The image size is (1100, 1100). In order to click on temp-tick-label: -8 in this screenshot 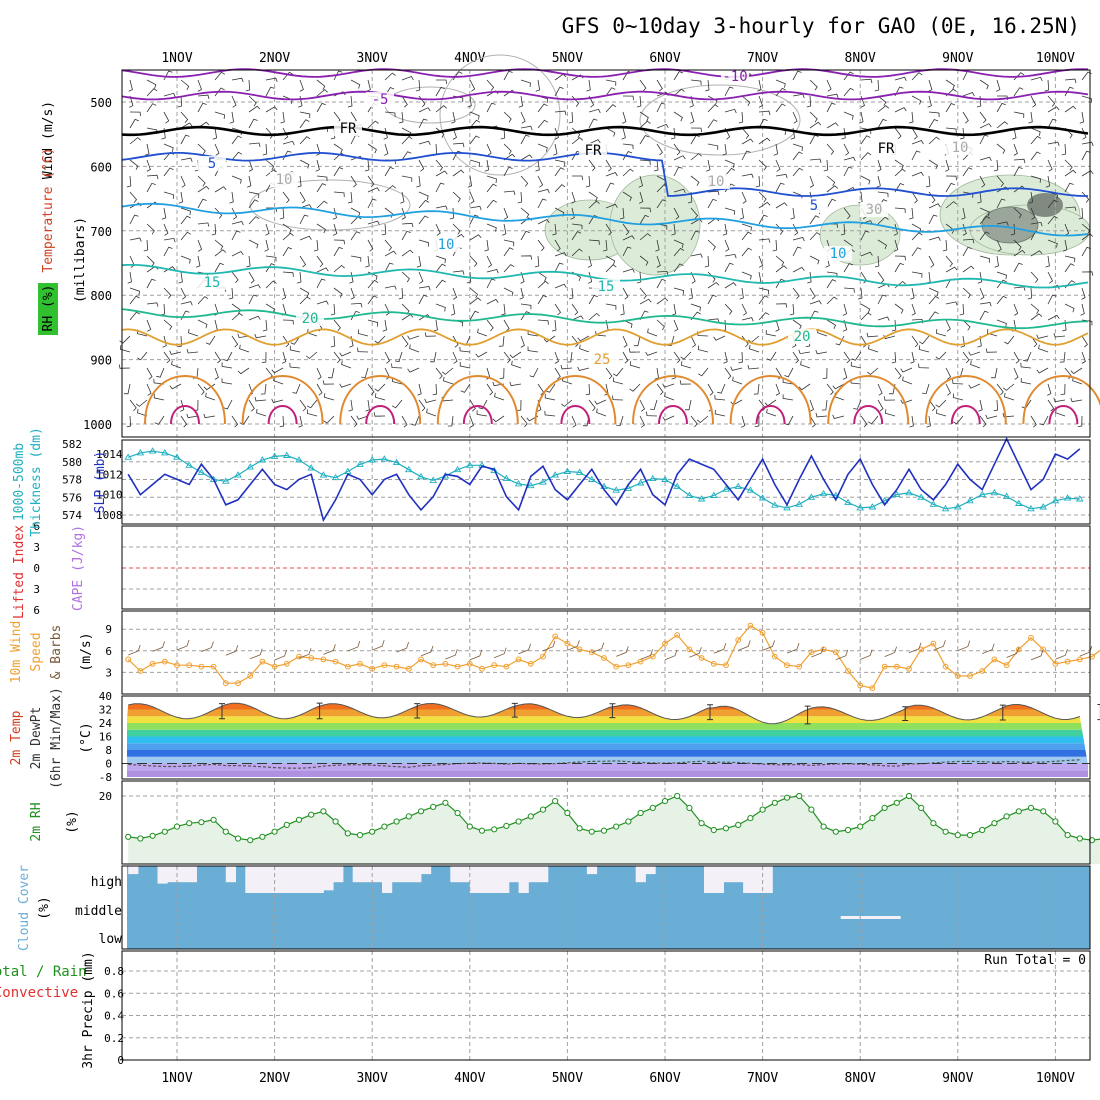, I will do `click(105, 777)`.